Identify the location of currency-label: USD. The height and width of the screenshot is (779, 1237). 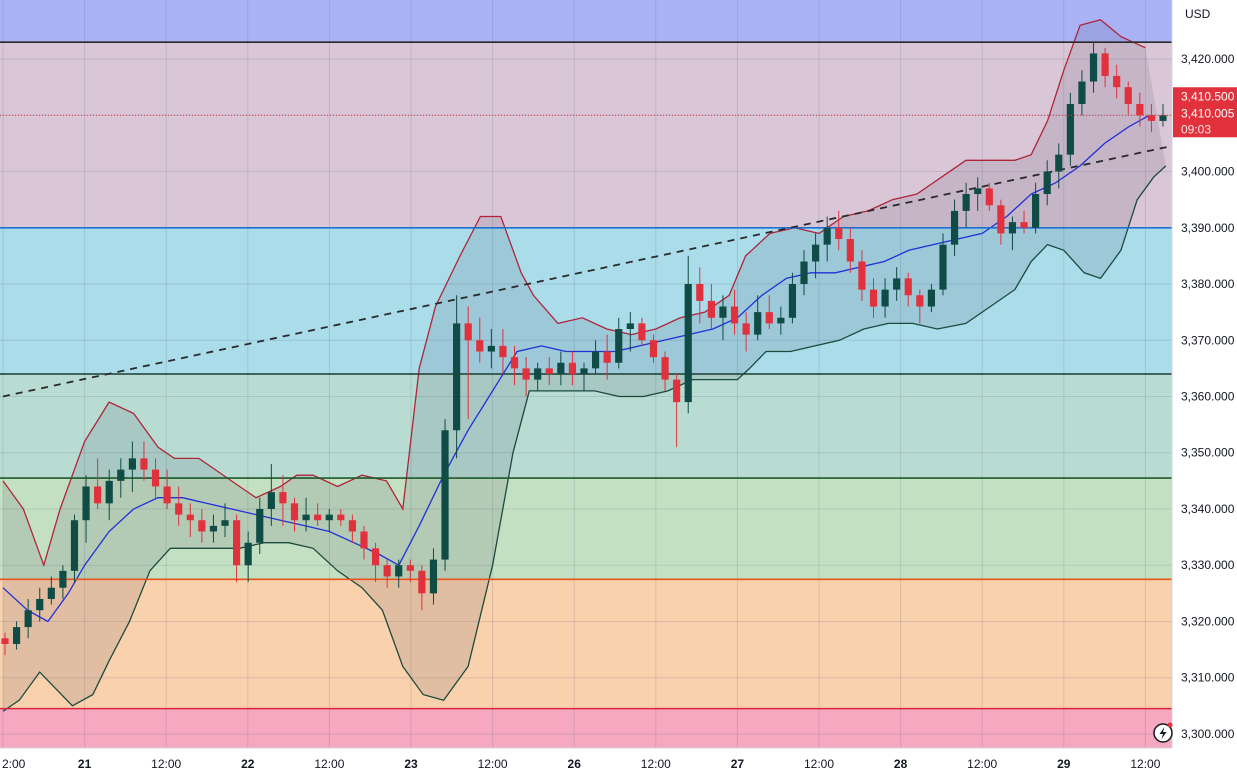
(1198, 14).